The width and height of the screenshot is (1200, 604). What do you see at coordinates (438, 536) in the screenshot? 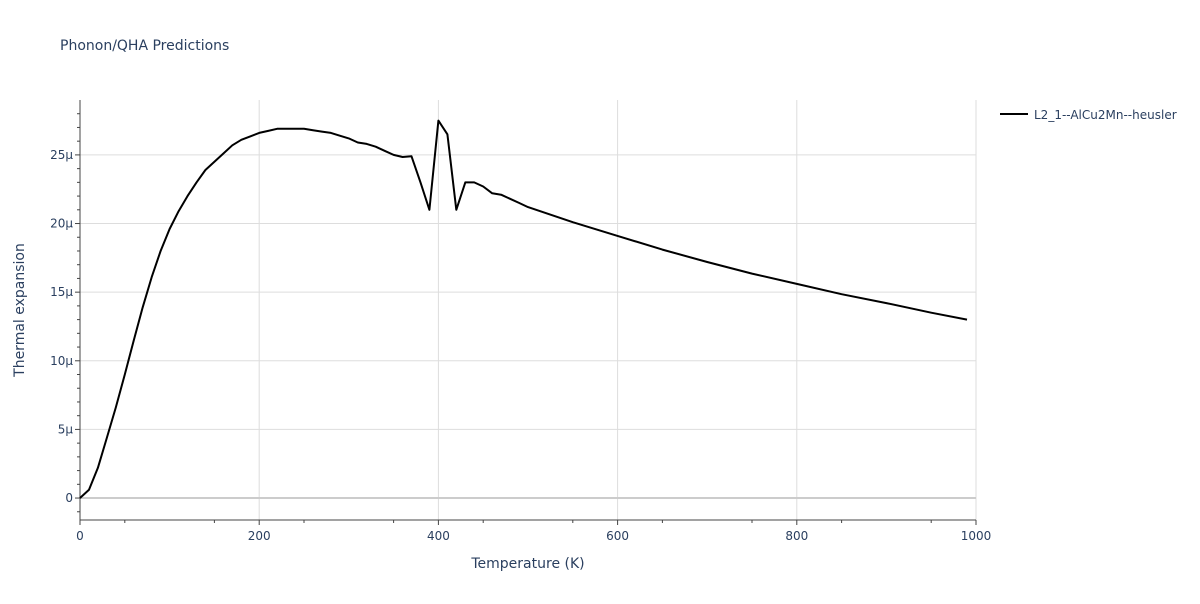
I see `x-tick-label: 400` at bounding box center [438, 536].